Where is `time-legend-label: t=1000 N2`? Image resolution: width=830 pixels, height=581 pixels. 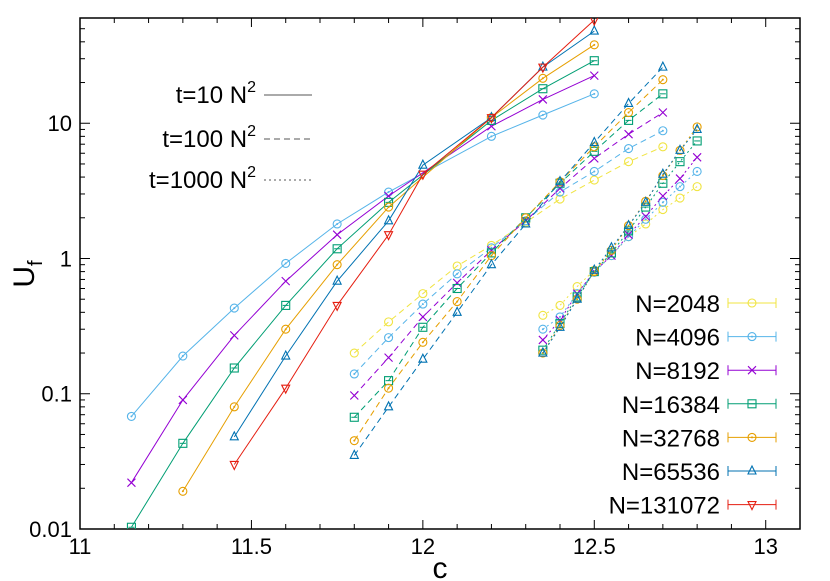
time-legend-label: t=1000 N2 is located at coordinates (202, 179).